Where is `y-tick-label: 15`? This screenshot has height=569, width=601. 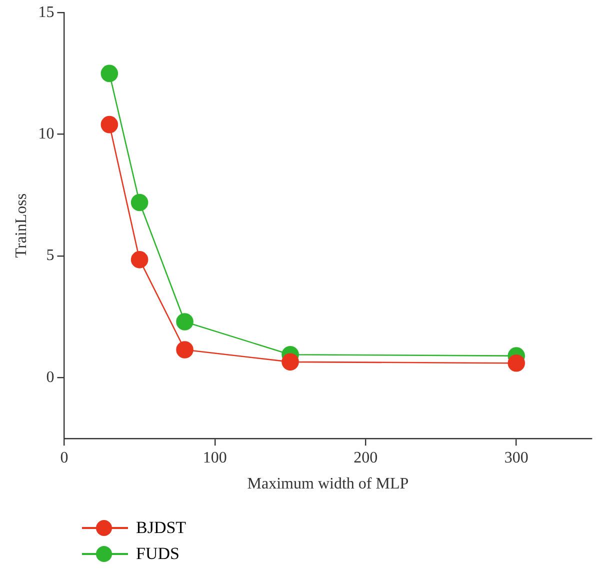
y-tick-label: 15 is located at coordinates (46, 12).